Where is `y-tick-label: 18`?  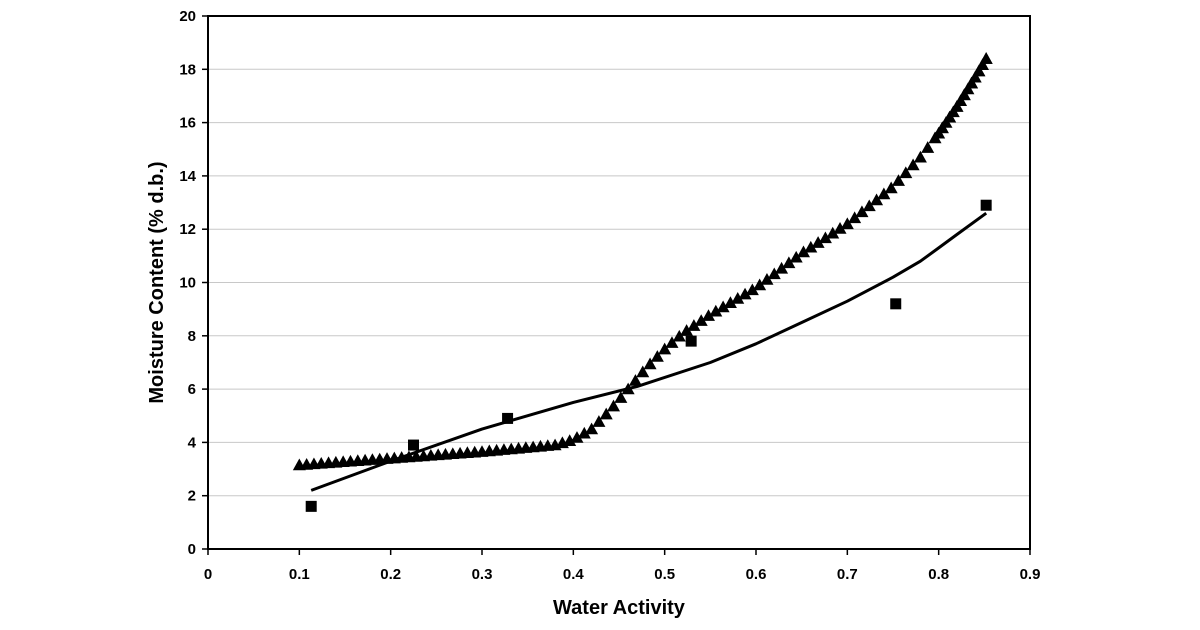
y-tick-label: 18 is located at coordinates (187, 69).